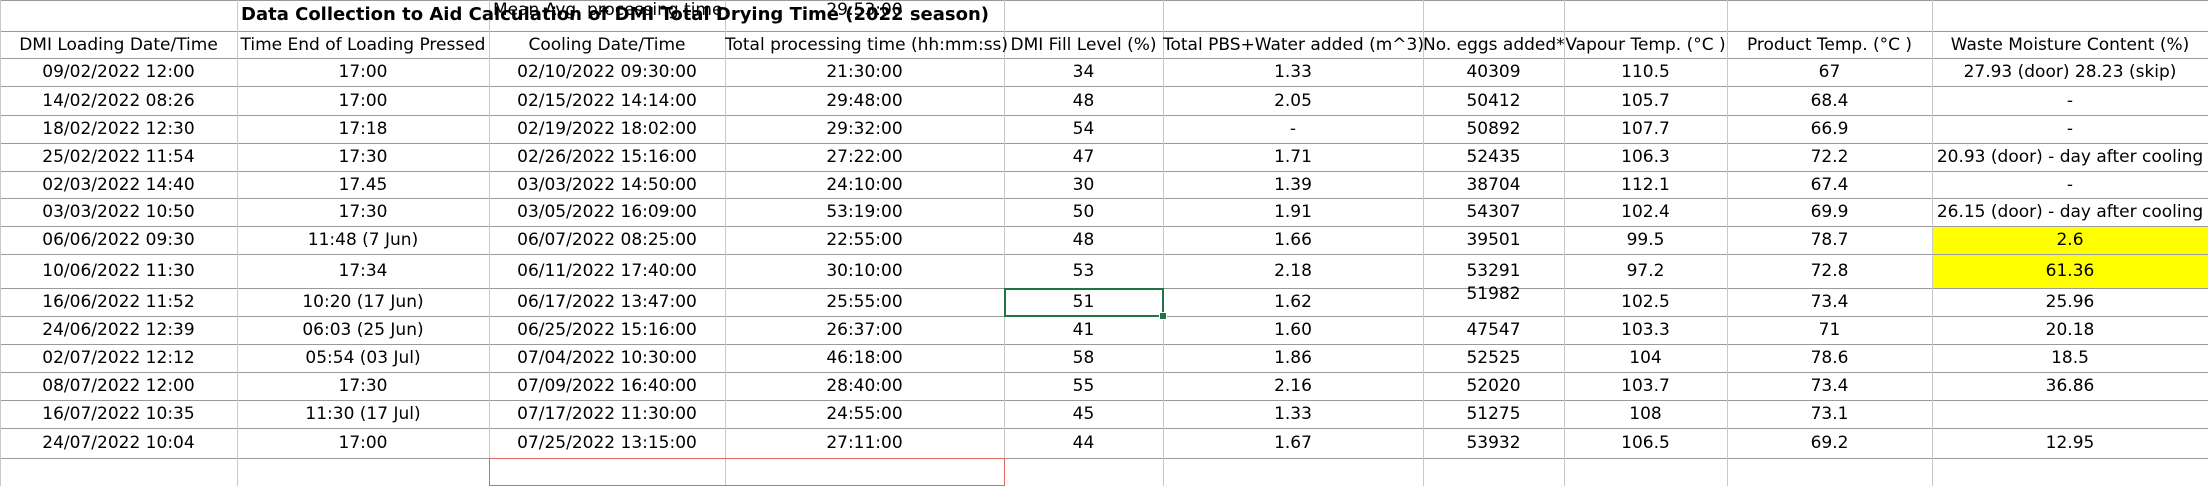  I want to click on table-cell: 02/07/2022 12:12, so click(118, 358).